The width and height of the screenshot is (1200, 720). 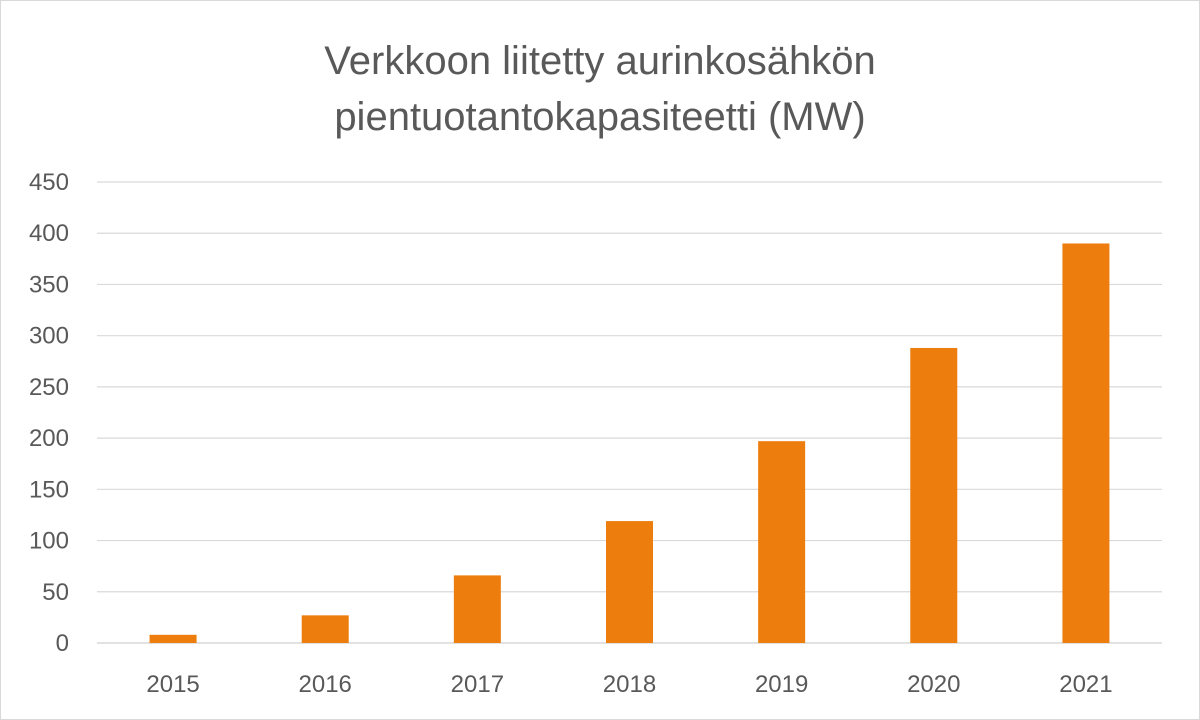 I want to click on y-tick-label: 150, so click(x=49, y=489).